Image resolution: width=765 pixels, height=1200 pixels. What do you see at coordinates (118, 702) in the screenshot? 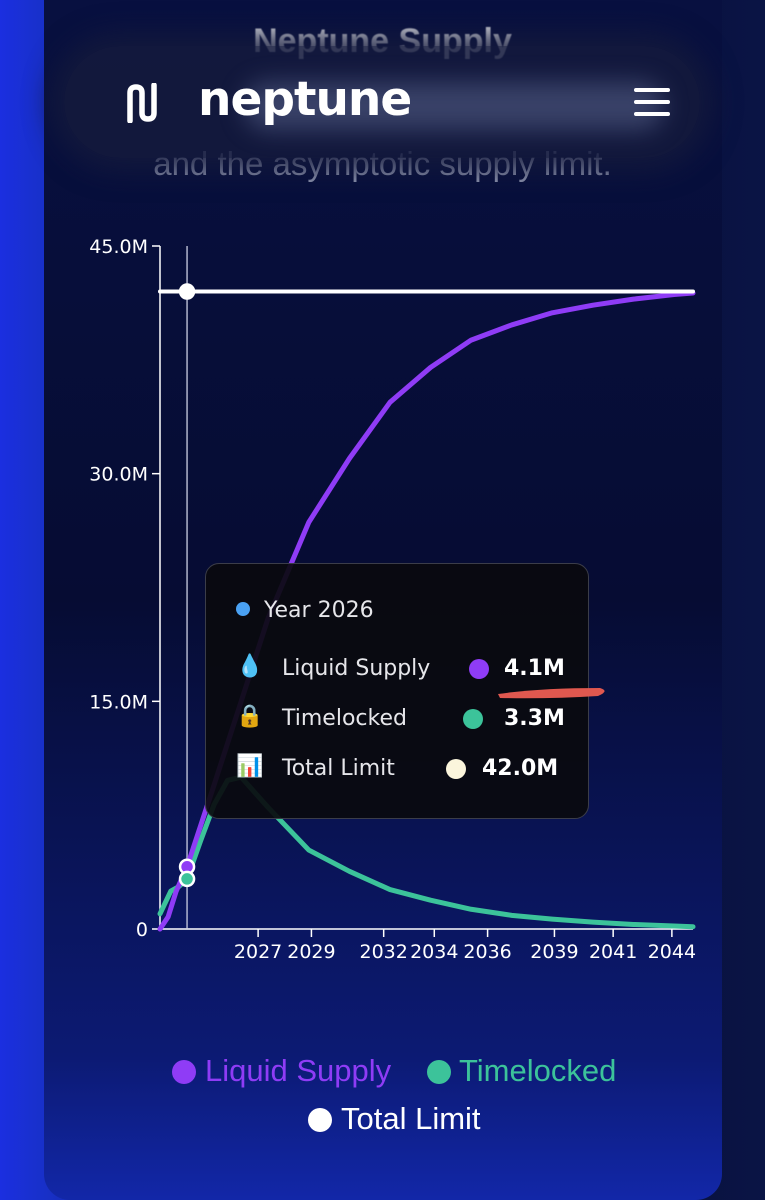
I see `y-tick-label: 15.0M` at bounding box center [118, 702].